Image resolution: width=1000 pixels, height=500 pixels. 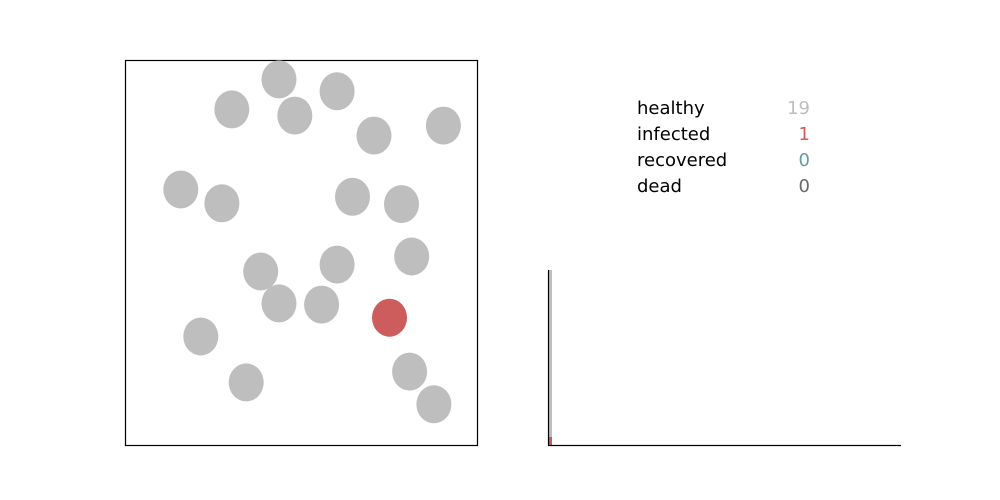 I want to click on legend-label-healthy: healthy, so click(x=671, y=108).